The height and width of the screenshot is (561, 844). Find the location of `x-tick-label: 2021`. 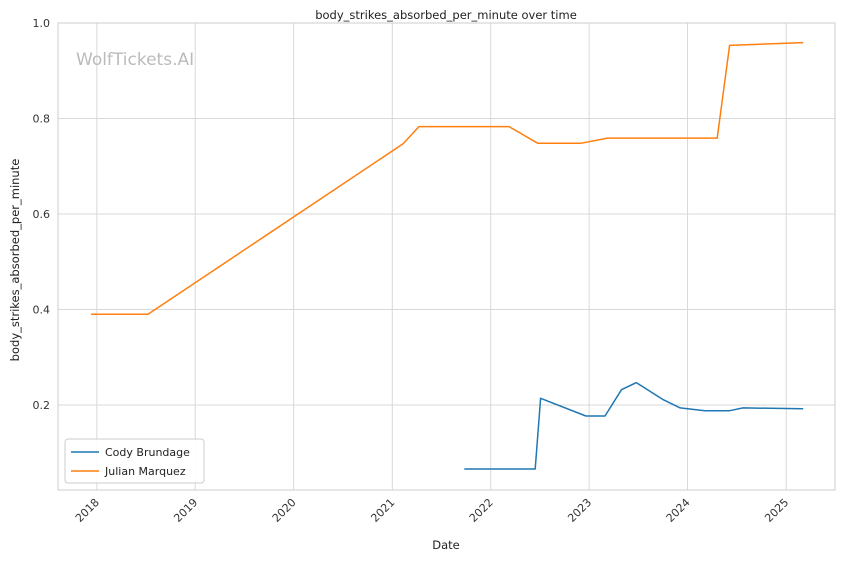

x-tick-label: 2021 is located at coordinates (382, 510).